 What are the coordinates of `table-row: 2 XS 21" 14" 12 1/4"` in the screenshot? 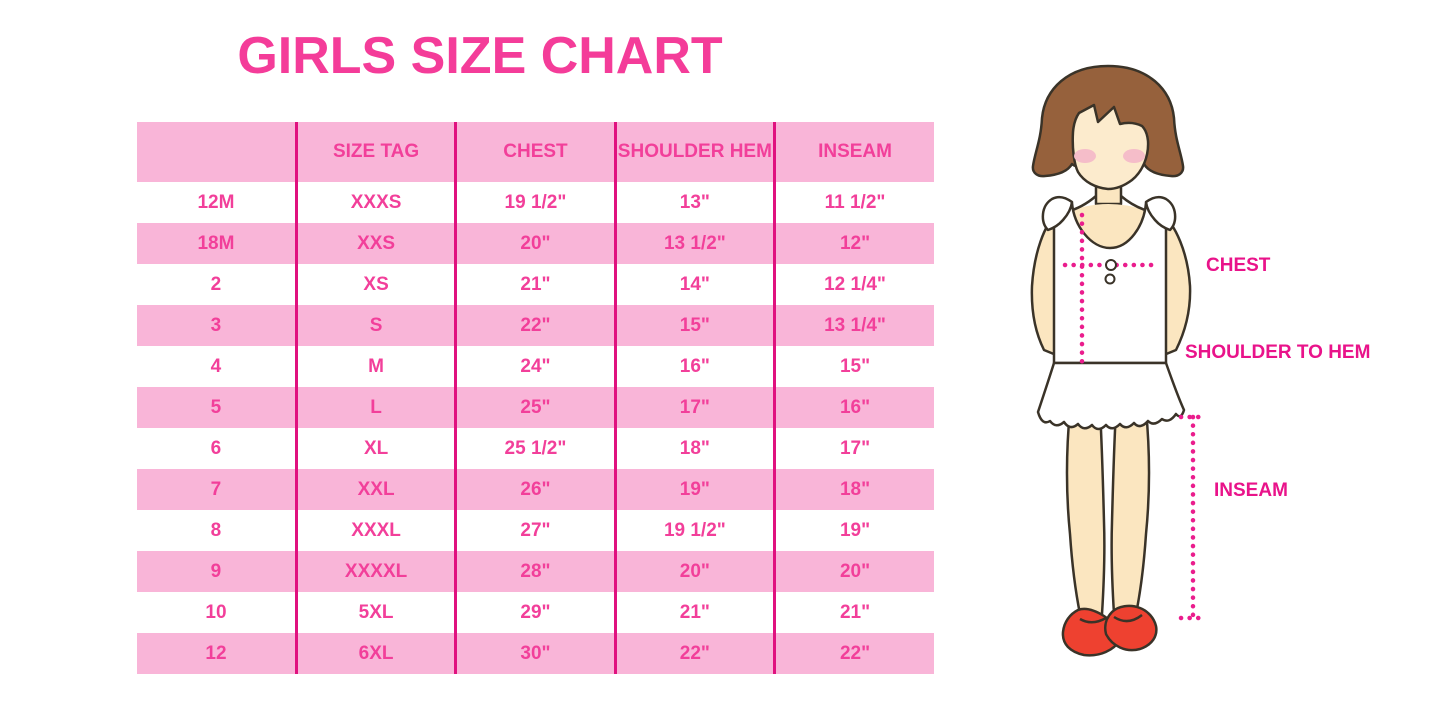 It's located at (535, 284).